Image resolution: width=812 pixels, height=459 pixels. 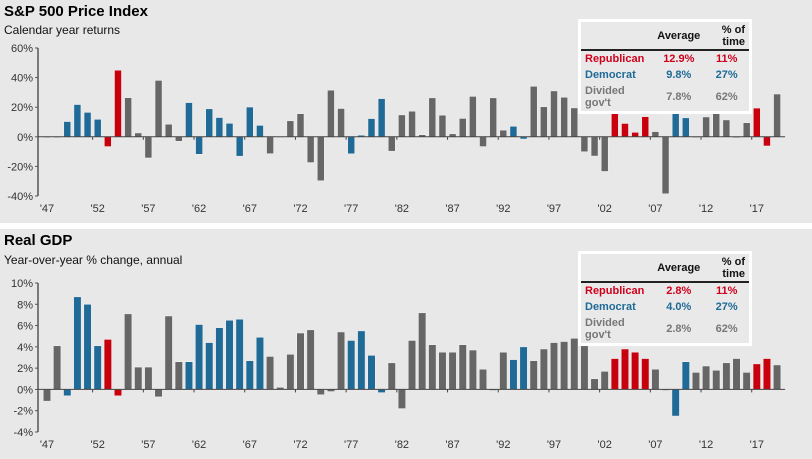 I want to click on legend-label: Republican, so click(x=615, y=59).